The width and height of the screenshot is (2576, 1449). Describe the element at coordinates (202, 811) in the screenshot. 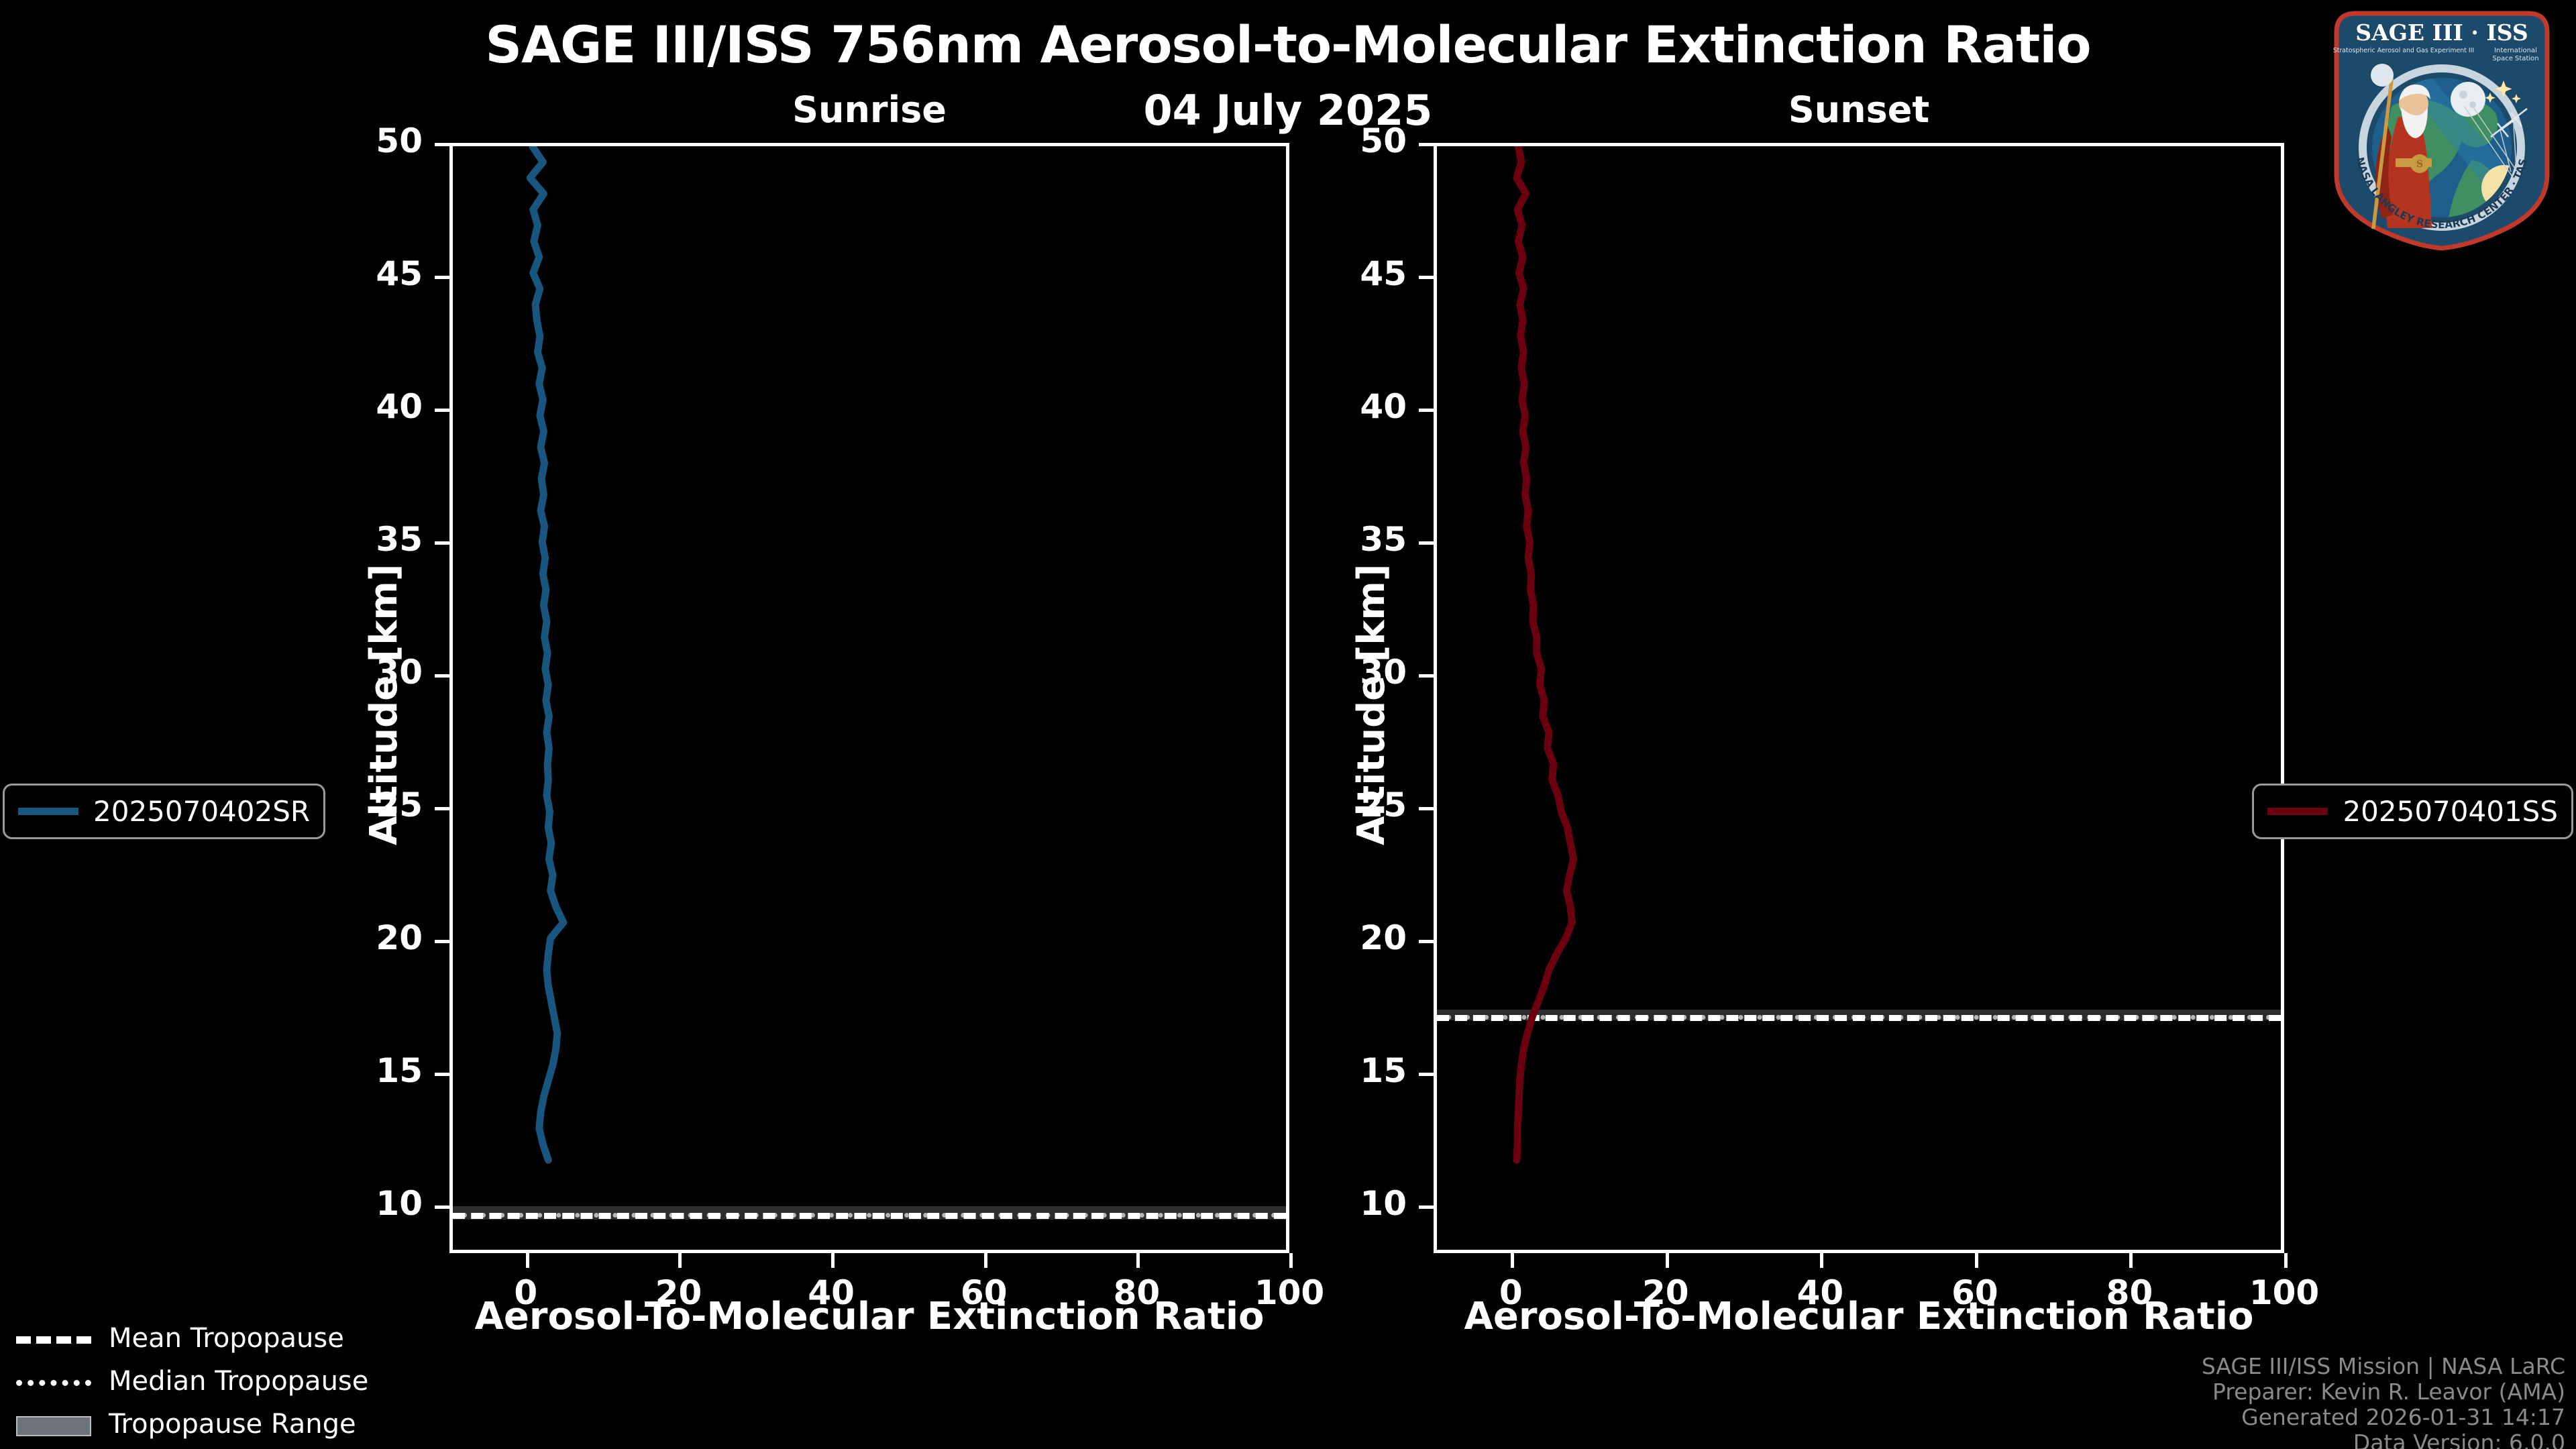

I see `legend-label-sunrise: 2025070402SR` at that location.